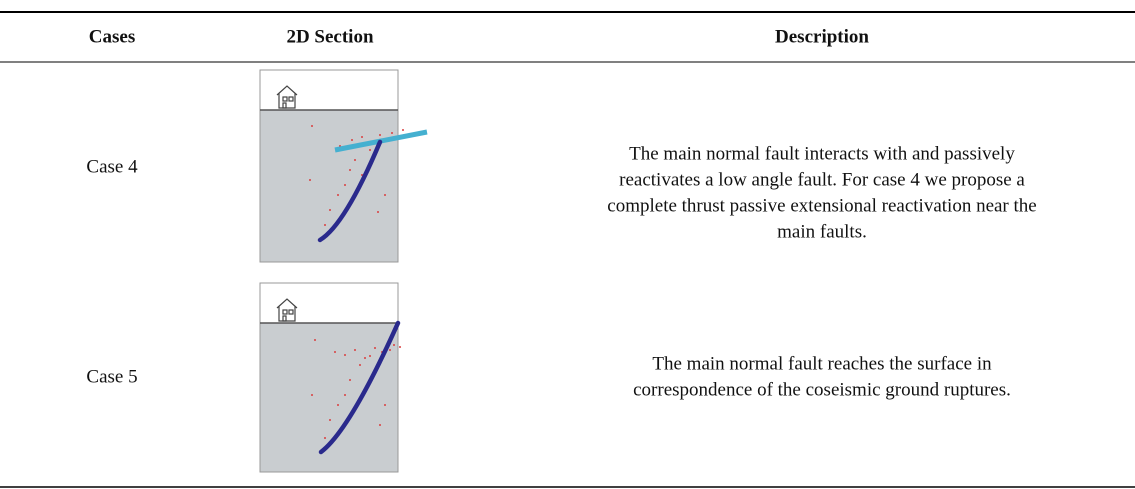 This screenshot has width=1135, height=489. Describe the element at coordinates (822, 36) in the screenshot. I see `header-cell: Description` at that location.